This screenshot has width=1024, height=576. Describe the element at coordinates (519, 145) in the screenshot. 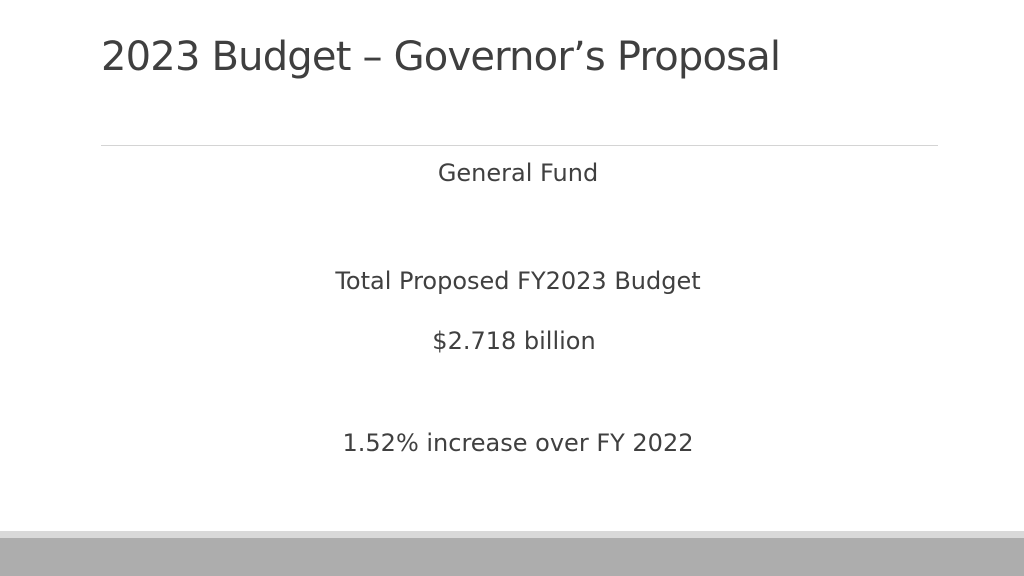

I see `title-divider` at that location.